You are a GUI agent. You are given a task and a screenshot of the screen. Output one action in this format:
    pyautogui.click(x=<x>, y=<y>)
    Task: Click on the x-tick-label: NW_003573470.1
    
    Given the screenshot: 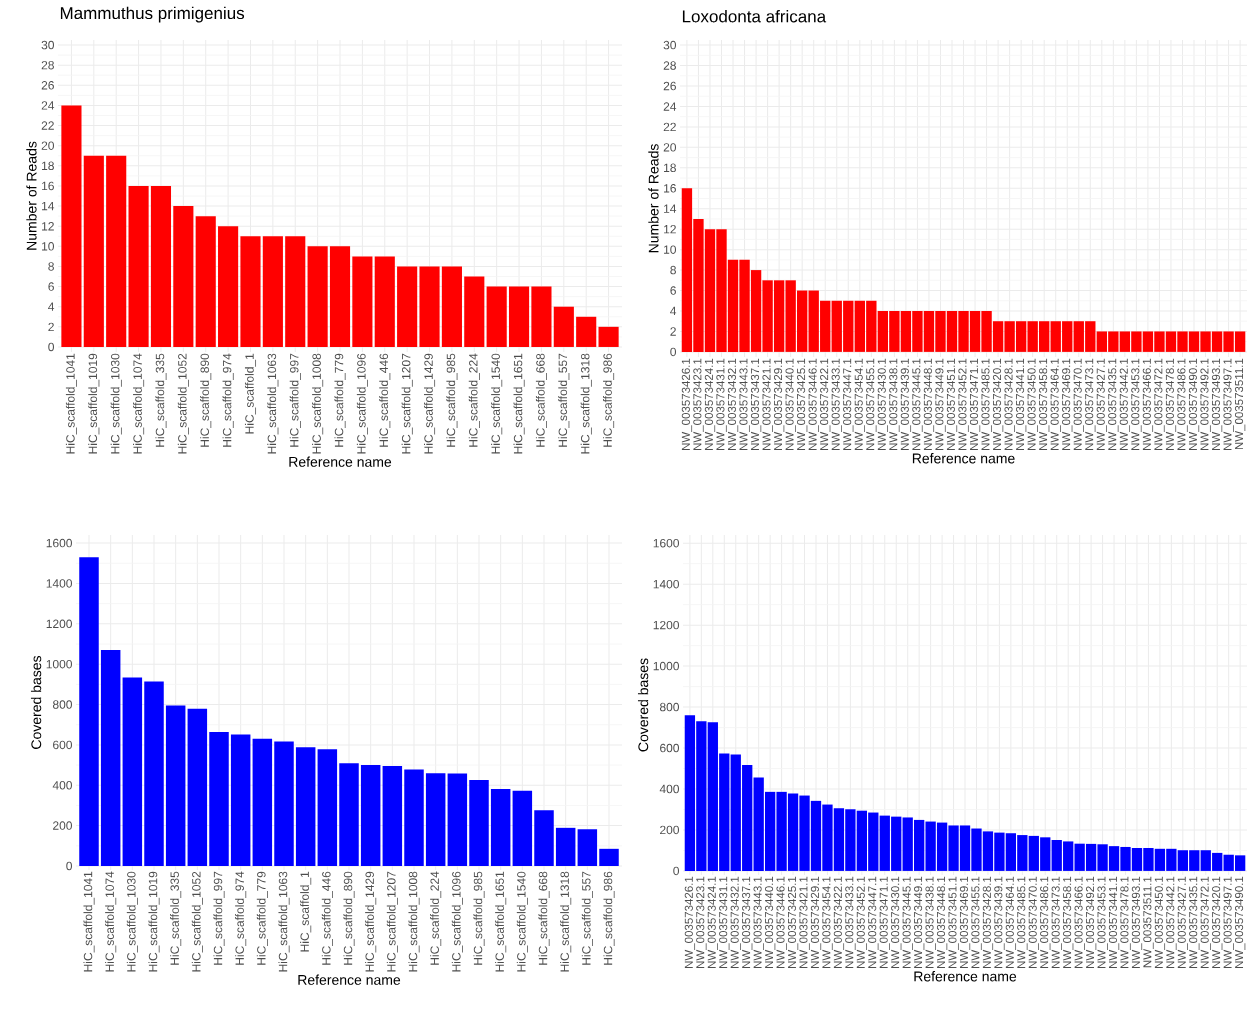 What is the action you would take?
    pyautogui.click(x=1033, y=922)
    